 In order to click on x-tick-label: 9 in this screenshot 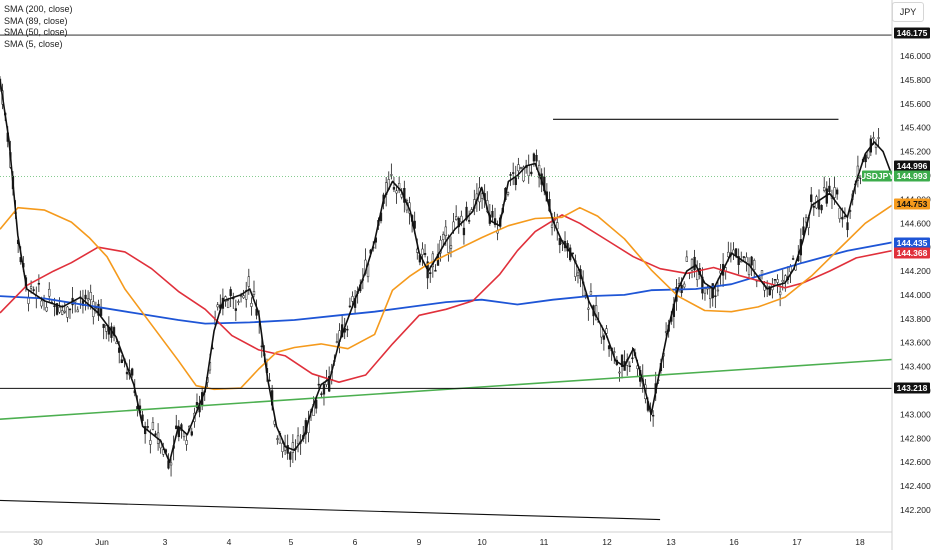, I will do `click(419, 542)`.